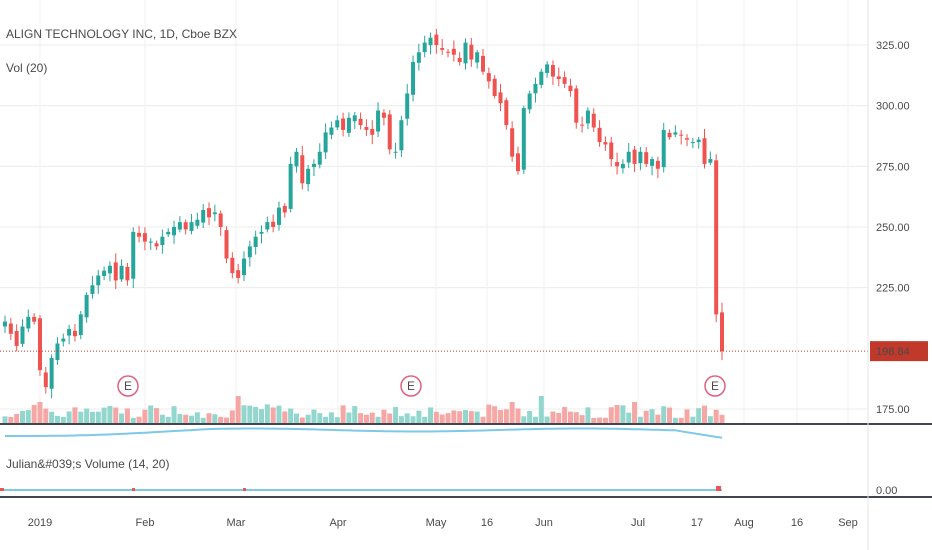 The width and height of the screenshot is (932, 550). What do you see at coordinates (893, 167) in the screenshot?
I see `price-tick: 275.00` at bounding box center [893, 167].